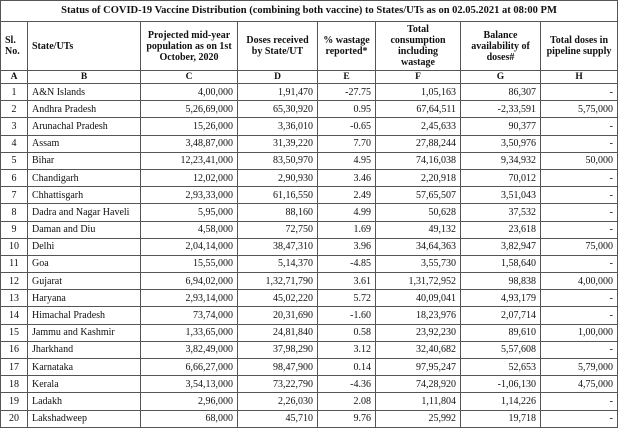 The image size is (618, 441). Describe the element at coordinates (84, 246) in the screenshot. I see `cell: Delhi` at that location.